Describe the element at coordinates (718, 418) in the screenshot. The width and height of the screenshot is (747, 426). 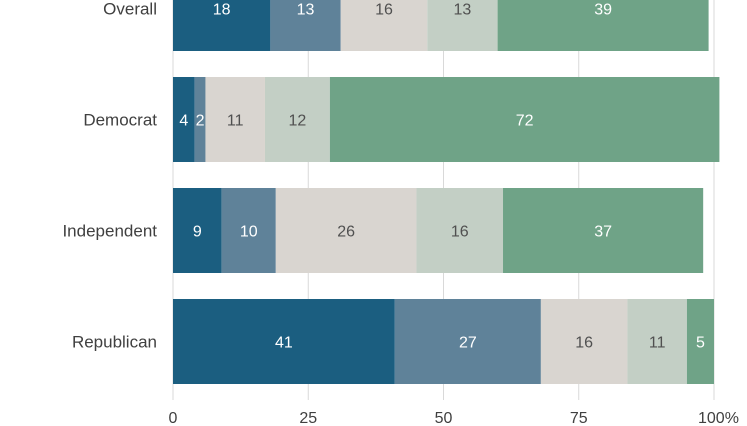
I see `x-tick-label-100: 100%` at that location.